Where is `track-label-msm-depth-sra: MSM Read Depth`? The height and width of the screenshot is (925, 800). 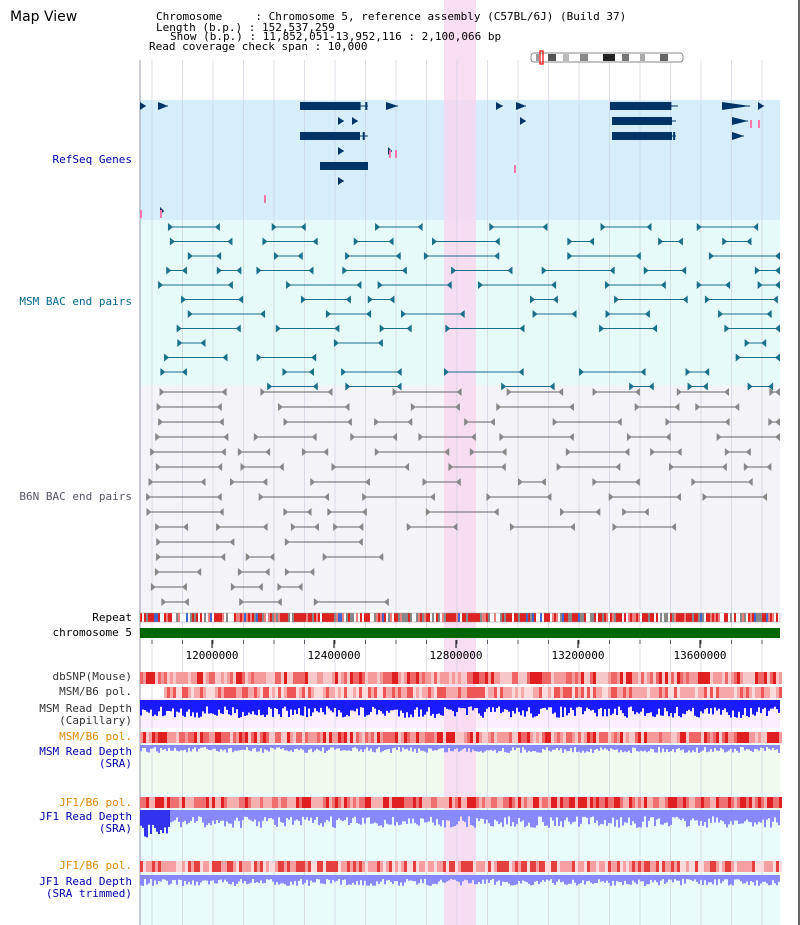
track-label-msm-depth-sra: MSM Read Depth is located at coordinates (85, 751).